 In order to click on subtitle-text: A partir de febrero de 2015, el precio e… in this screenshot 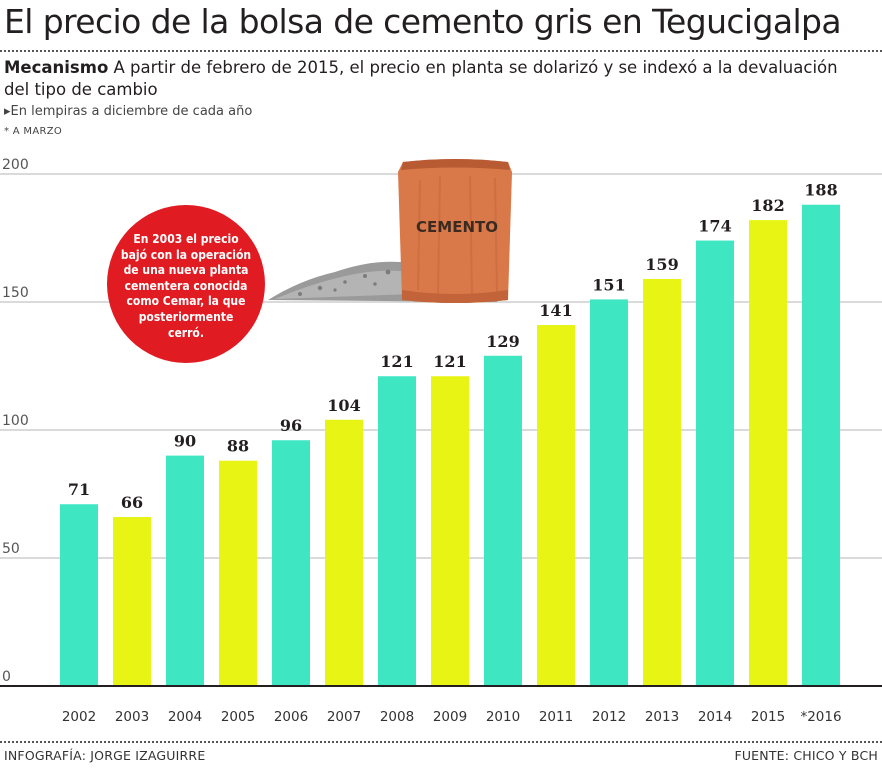, I will do `click(421, 78)`.